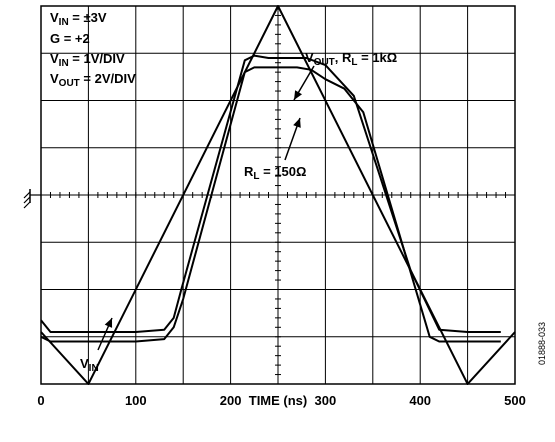  I want to click on x-tick-label: 200, so click(231, 400).